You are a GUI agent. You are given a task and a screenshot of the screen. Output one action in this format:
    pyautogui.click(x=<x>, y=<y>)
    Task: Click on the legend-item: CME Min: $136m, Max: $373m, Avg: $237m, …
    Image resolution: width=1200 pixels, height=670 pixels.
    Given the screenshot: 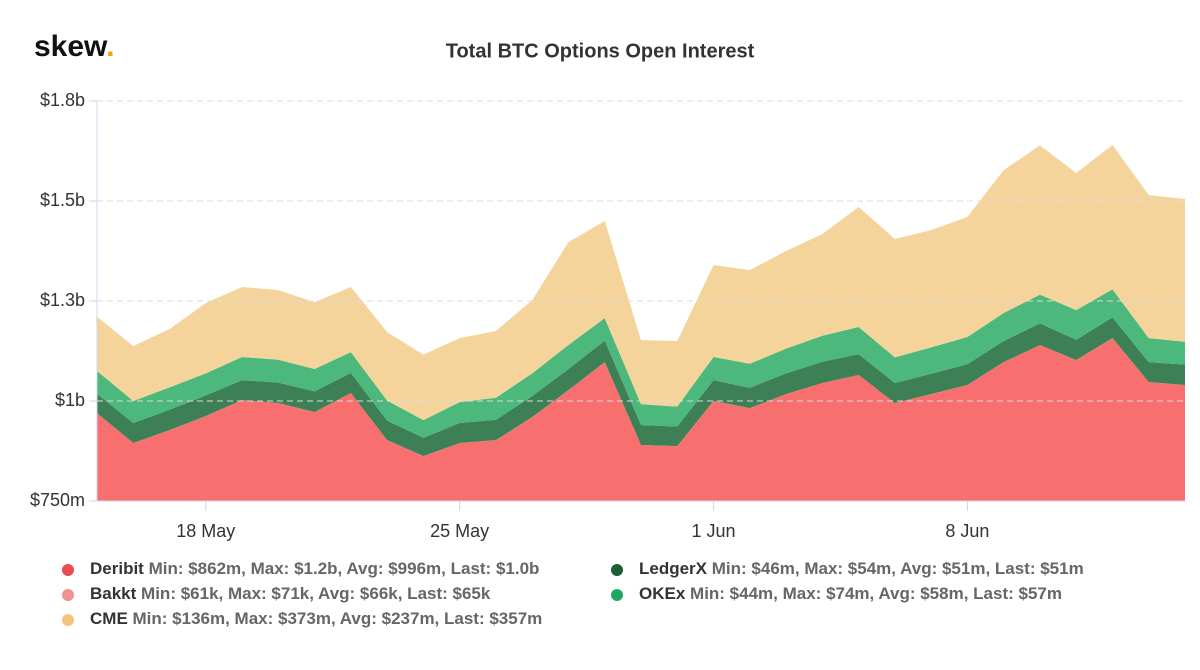 What is the action you would take?
    pyautogui.click(x=316, y=618)
    